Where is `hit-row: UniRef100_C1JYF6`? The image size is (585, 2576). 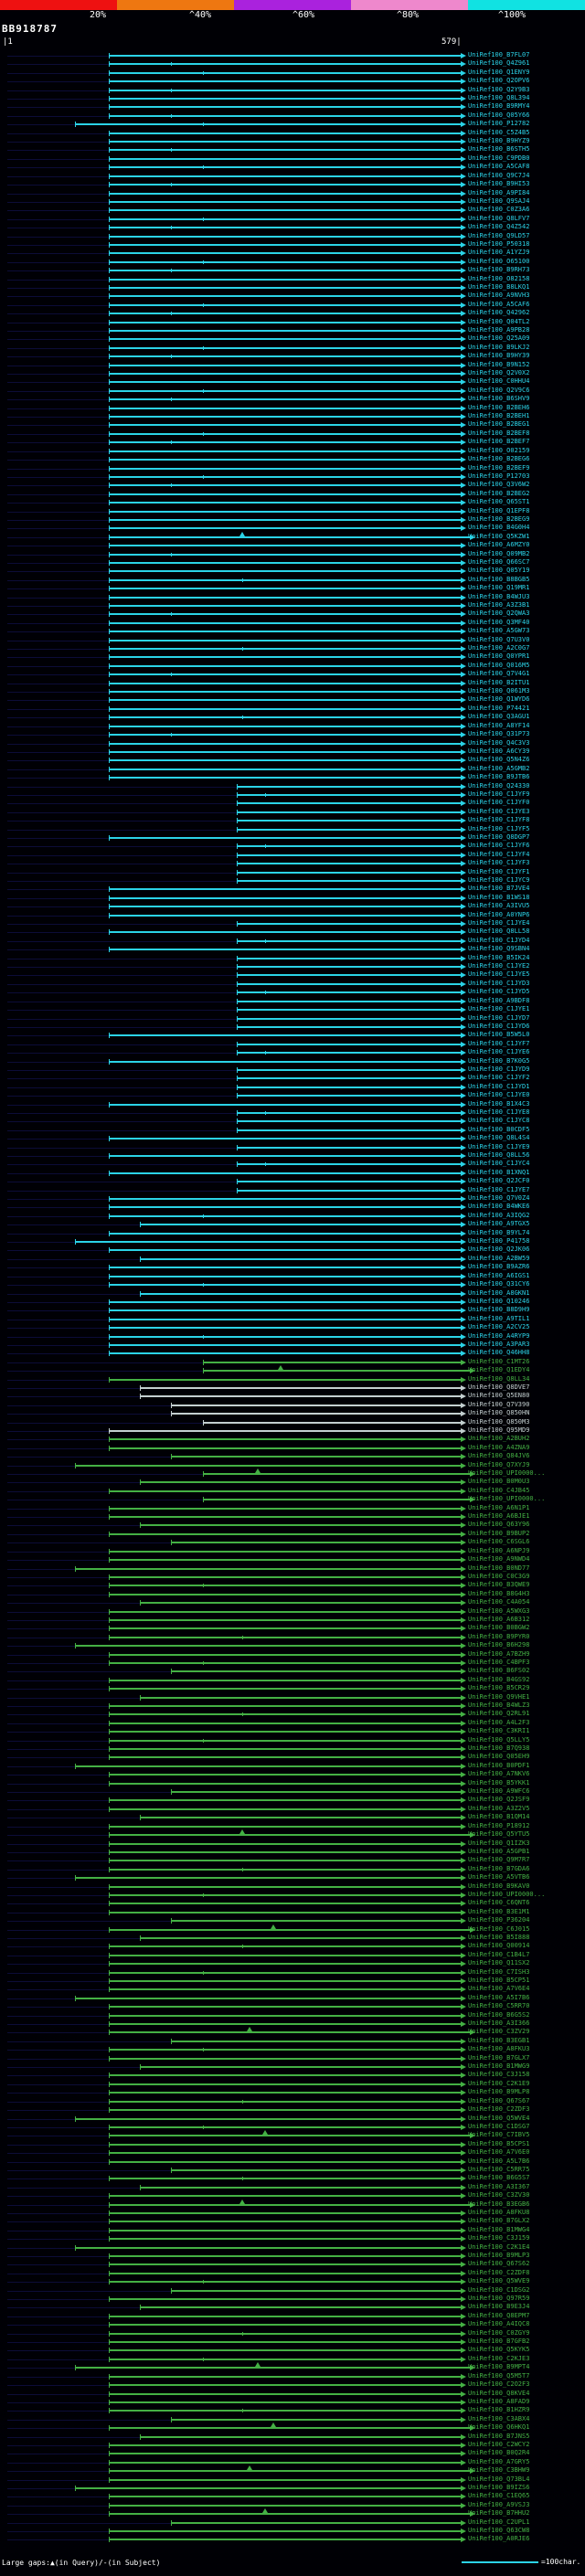 hit-row: UniRef100_C1JYF6 is located at coordinates (293, 846).